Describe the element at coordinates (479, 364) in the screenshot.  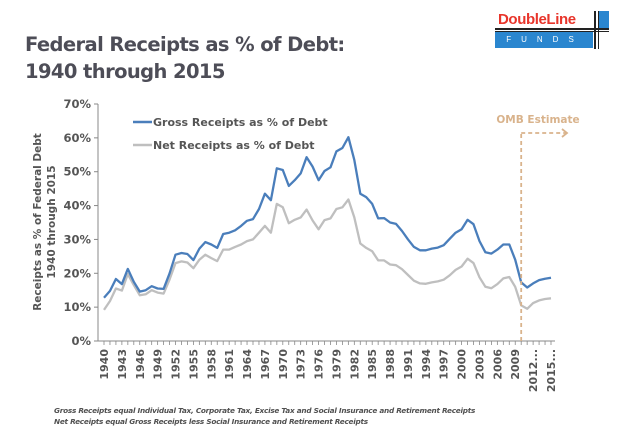
I see `x-tick-label: 2003` at that location.